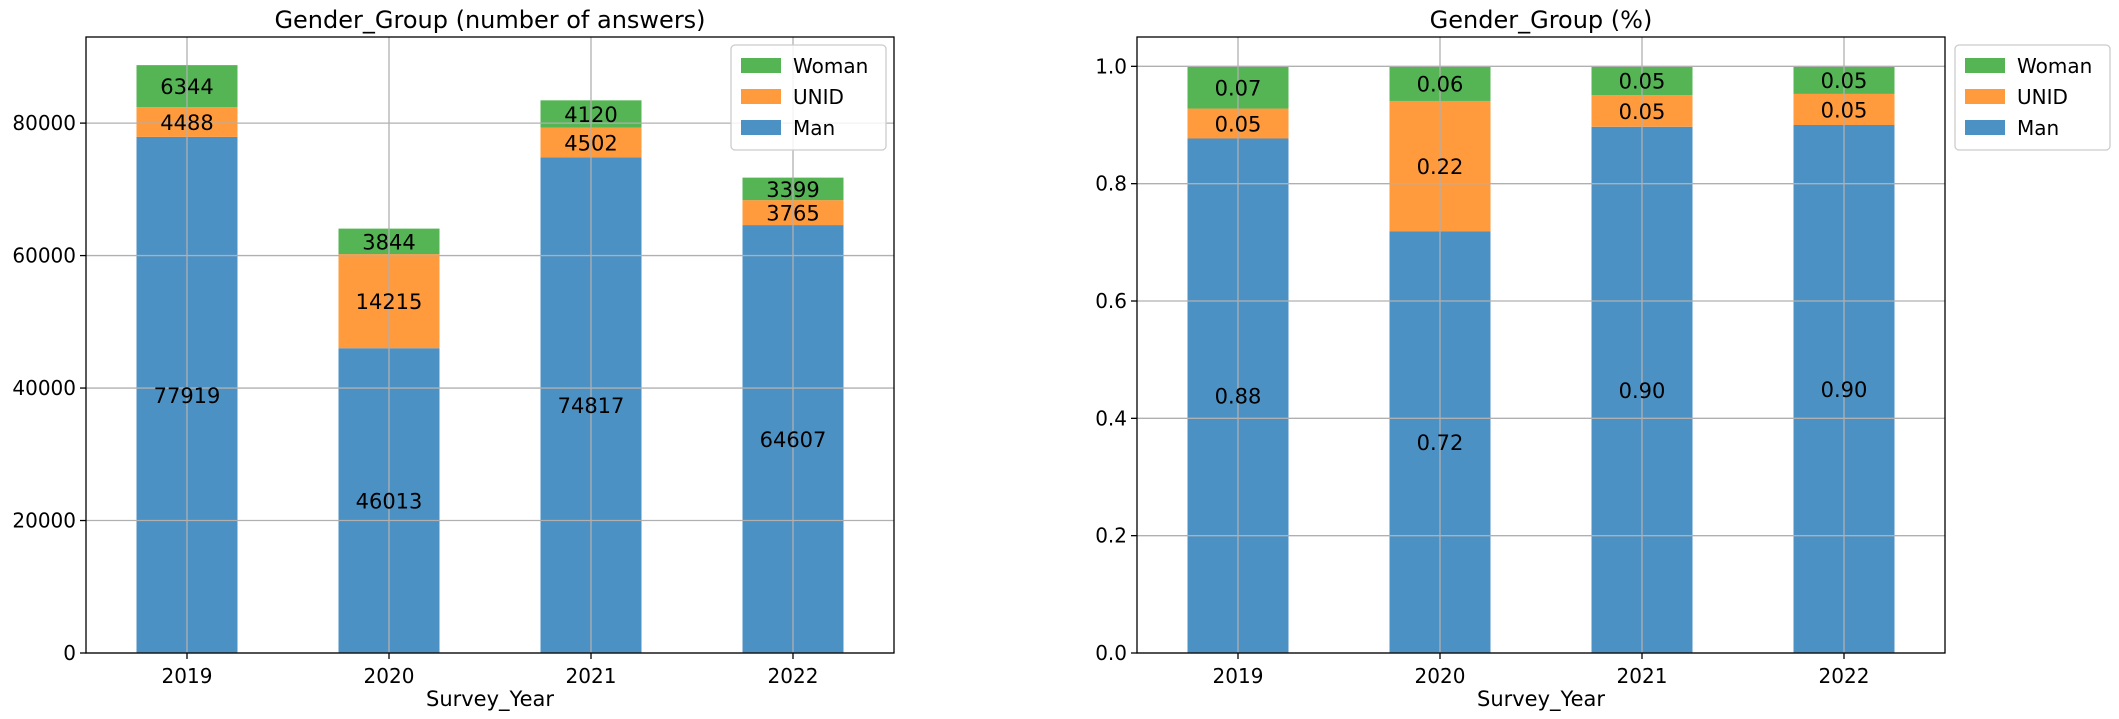 This screenshot has height=719, width=2119. What do you see at coordinates (1111, 184) in the screenshot?
I see `percent-ytick-label-4: 0.8` at bounding box center [1111, 184].